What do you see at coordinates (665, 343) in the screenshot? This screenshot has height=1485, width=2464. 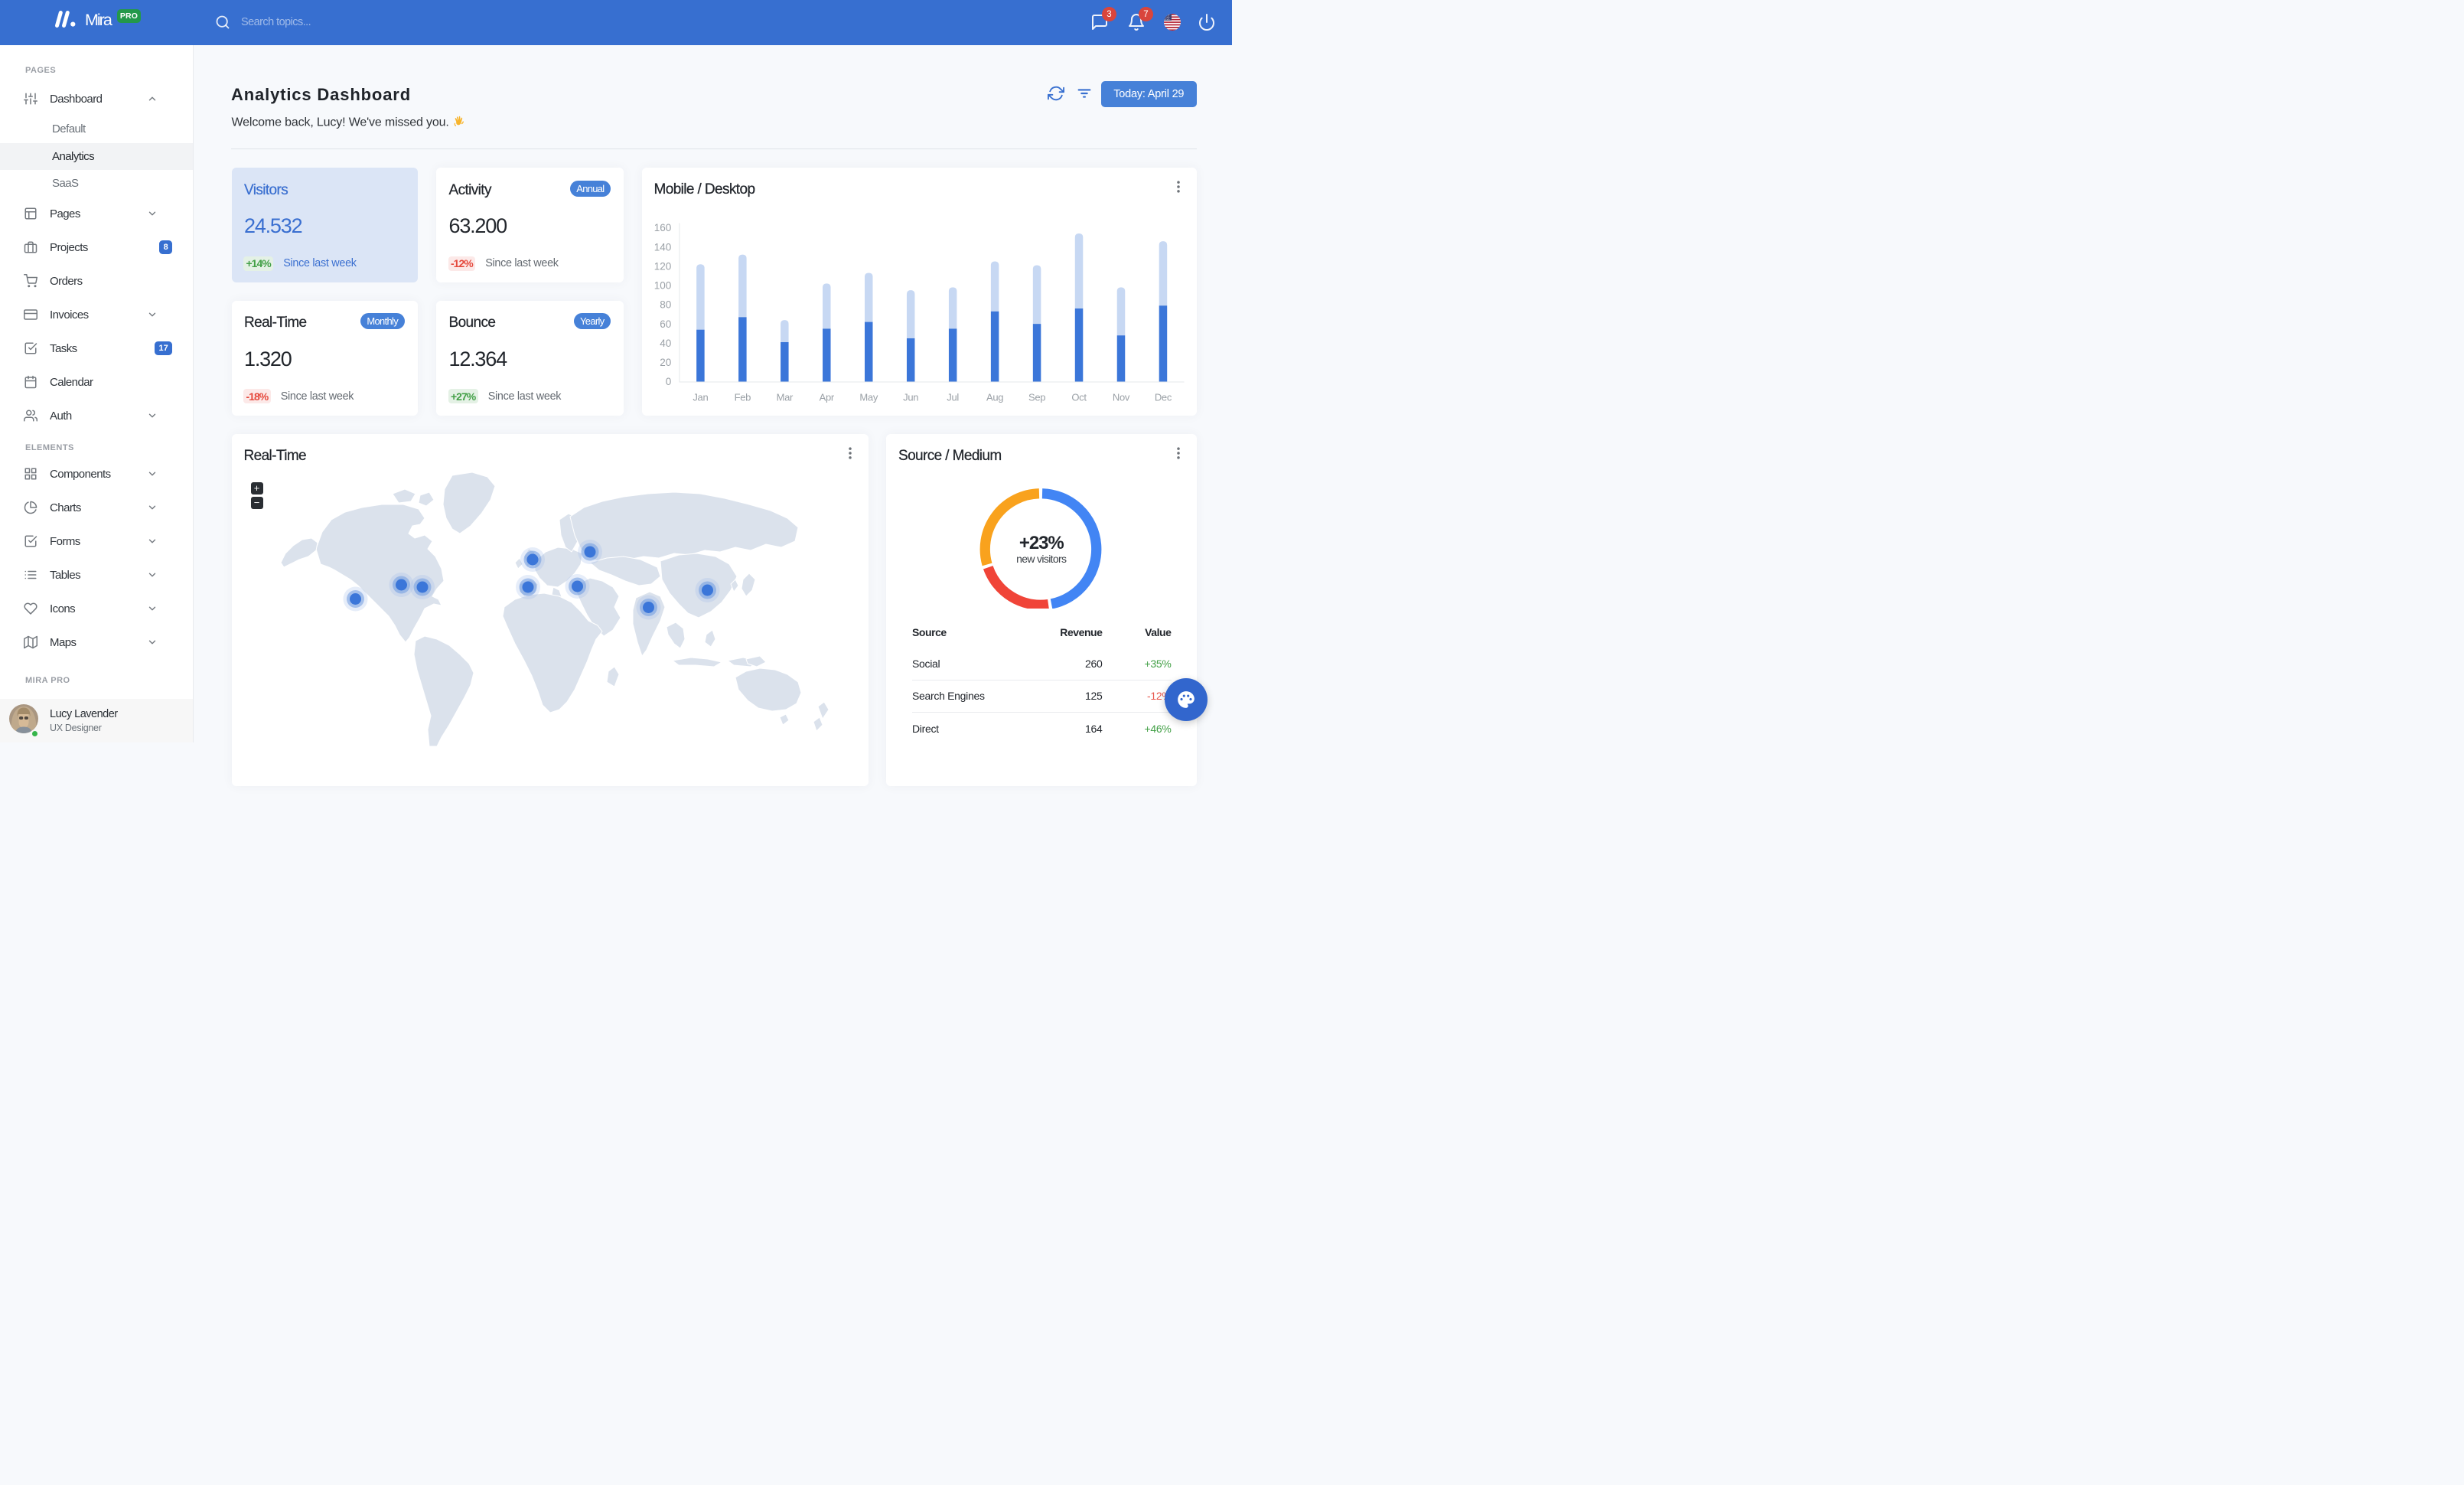 I see `svg-text: 40` at bounding box center [665, 343].